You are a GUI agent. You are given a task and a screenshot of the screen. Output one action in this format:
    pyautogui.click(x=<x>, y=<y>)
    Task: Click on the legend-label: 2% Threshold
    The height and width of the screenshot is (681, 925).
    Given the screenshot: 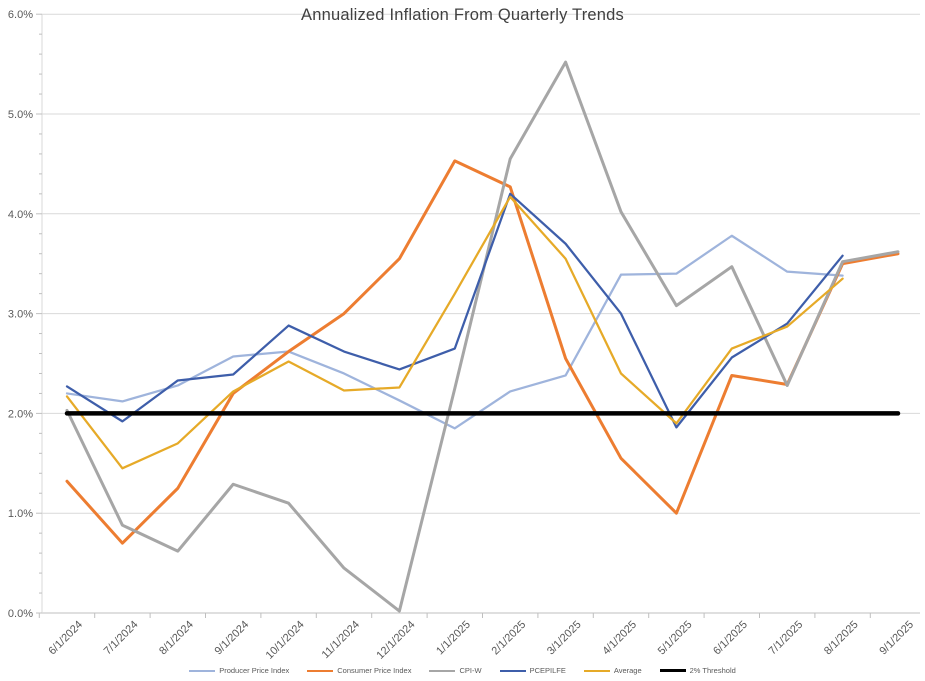 What is the action you would take?
    pyautogui.click(x=712, y=670)
    